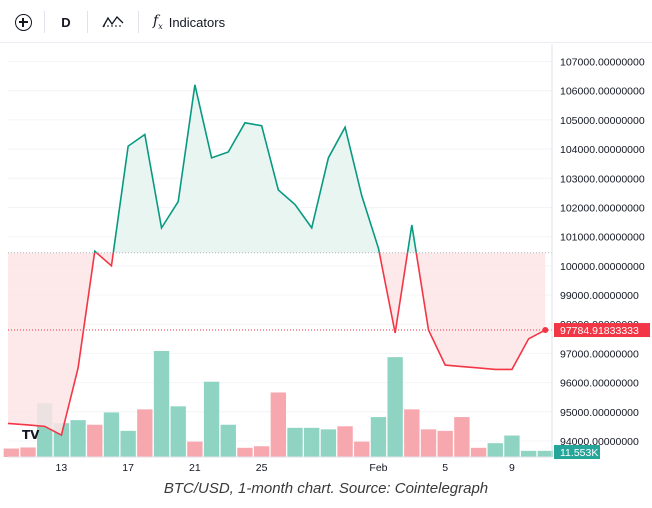 The height and width of the screenshot is (508, 652). I want to click on volume-tag, so click(577, 452).